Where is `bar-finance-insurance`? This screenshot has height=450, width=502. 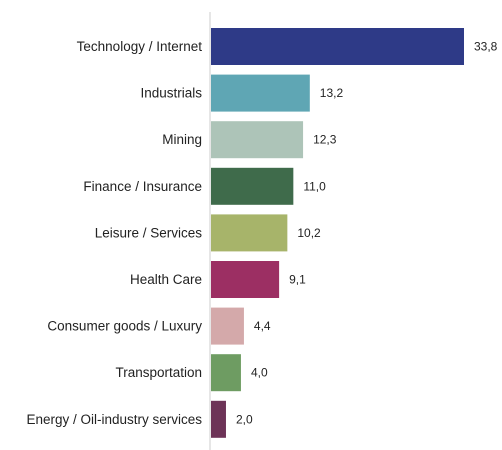 bar-finance-insurance is located at coordinates (252, 186).